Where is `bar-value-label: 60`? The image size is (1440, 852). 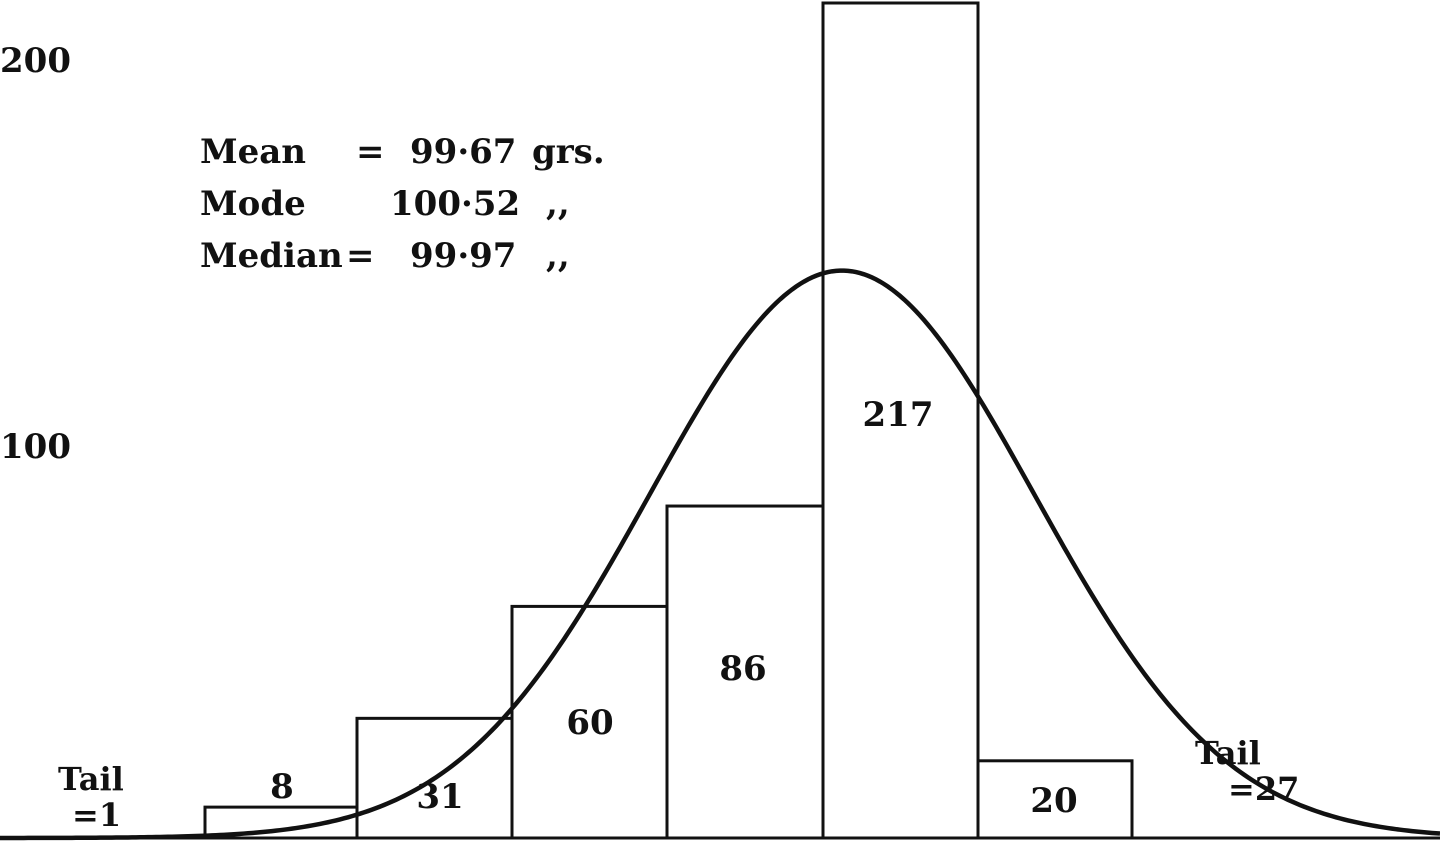 bar-value-label: 60 is located at coordinates (589, 723).